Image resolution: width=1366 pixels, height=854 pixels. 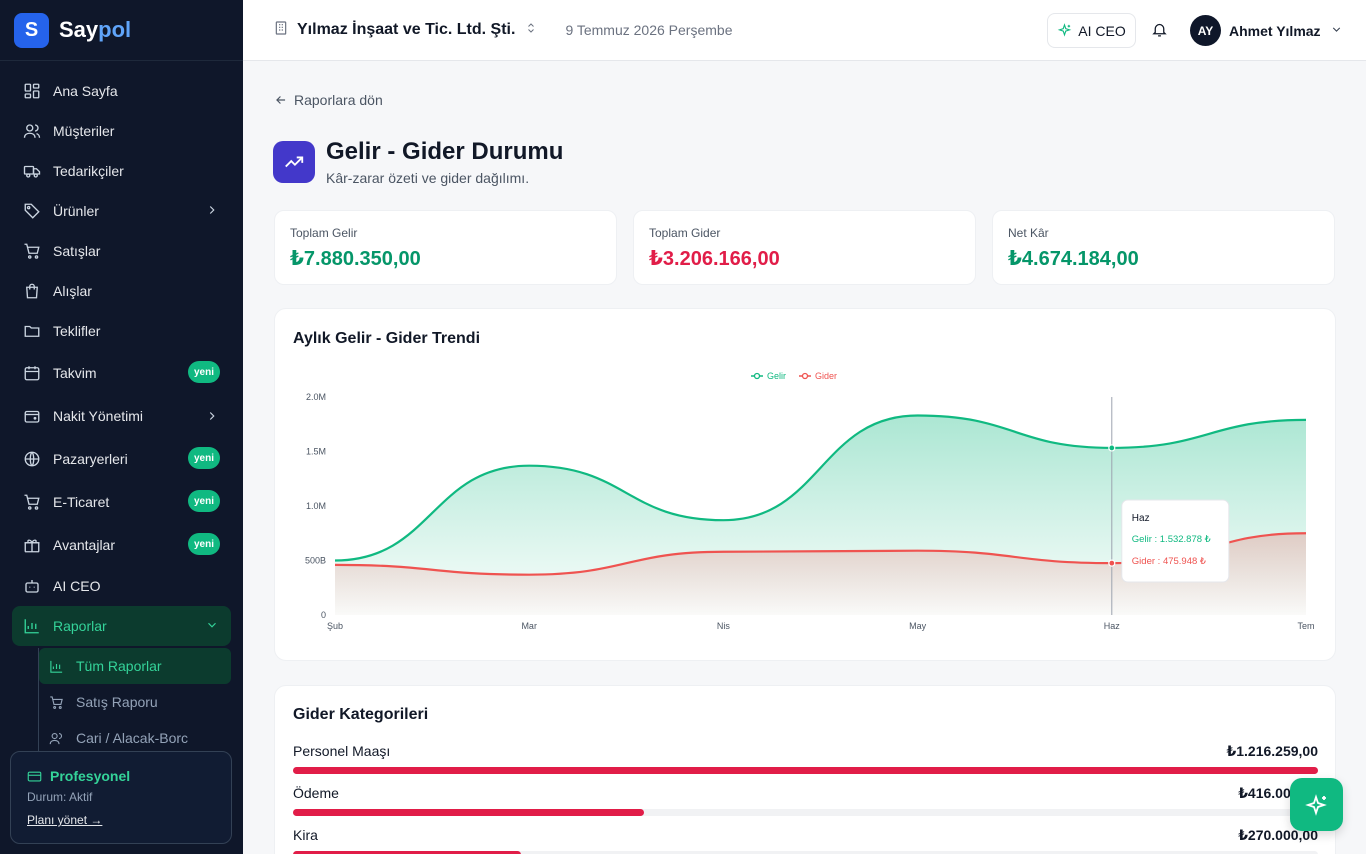 I want to click on current-date: 9 Temmuz 2026 Perşembe, so click(x=649, y=30).